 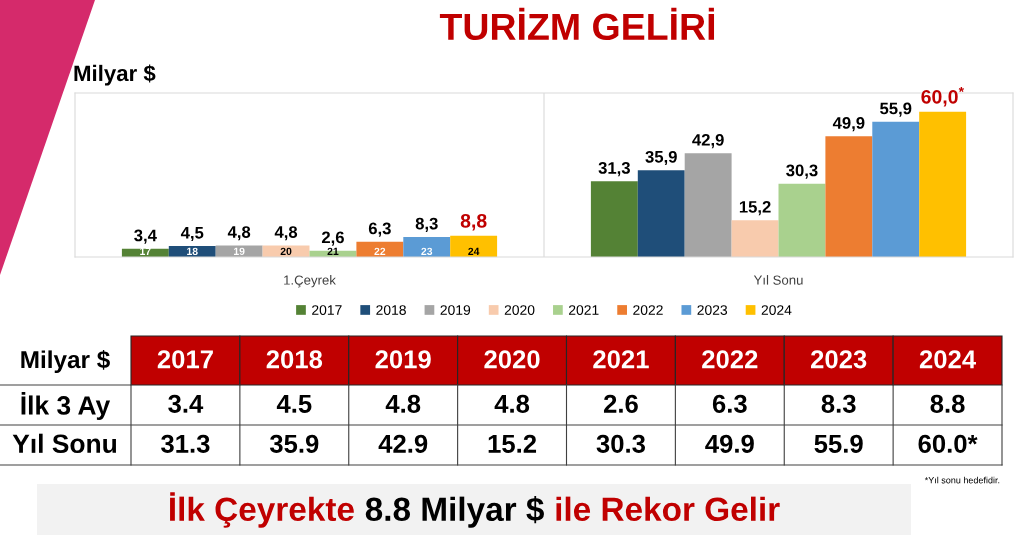 I want to click on data-label: 8,3, so click(x=426, y=224).